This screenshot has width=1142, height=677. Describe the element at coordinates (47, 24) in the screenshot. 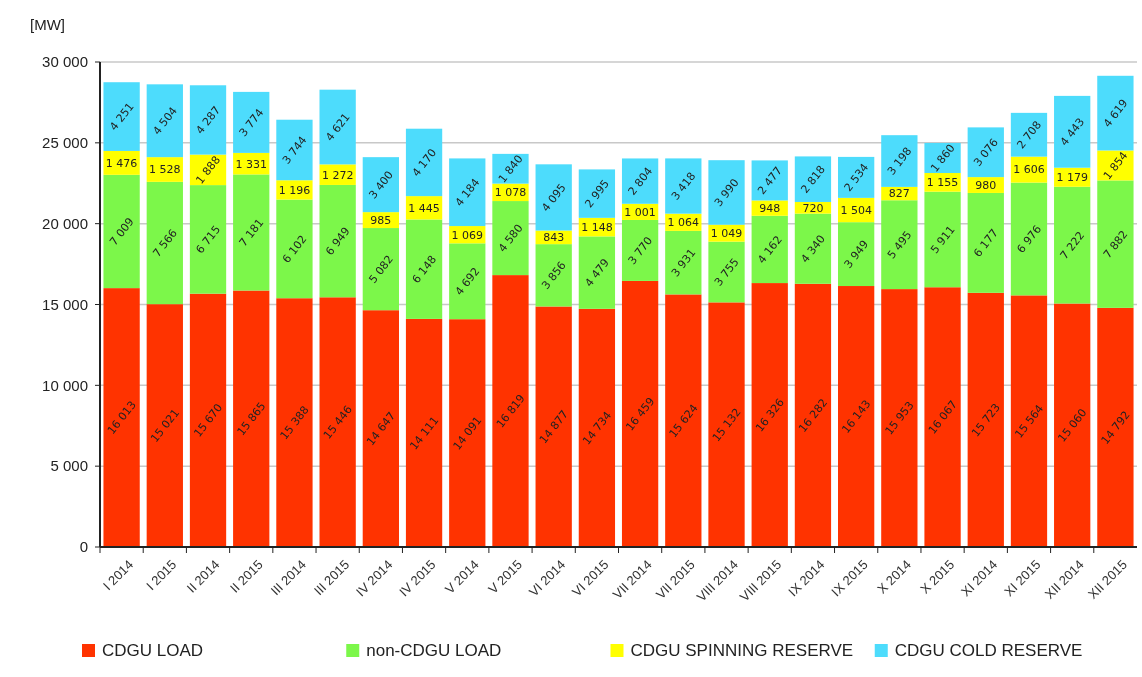

I see `y-axis-title: [MW]` at that location.